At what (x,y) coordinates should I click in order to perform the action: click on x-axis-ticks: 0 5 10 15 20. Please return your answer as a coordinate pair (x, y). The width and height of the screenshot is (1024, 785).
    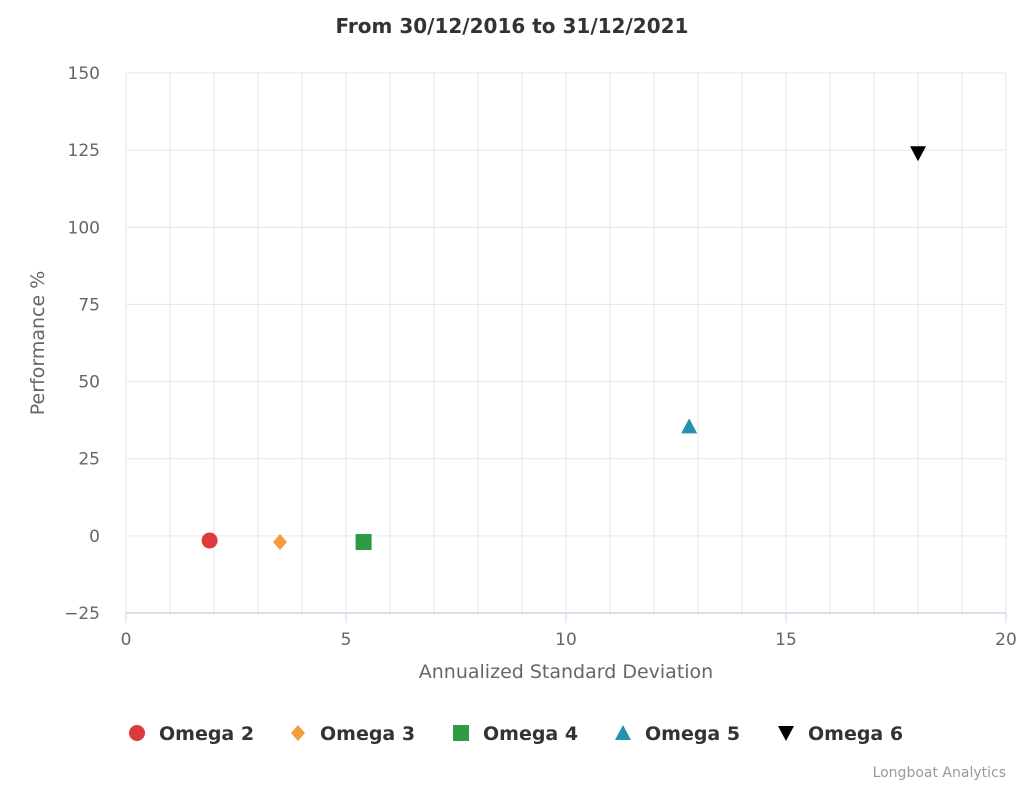
    Looking at the image, I should click on (569, 631).